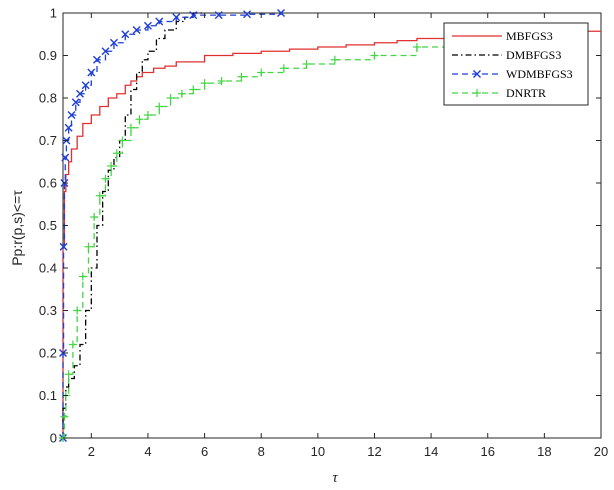  Describe the element at coordinates (261, 451) in the screenshot. I see `x-tick-label: 8` at that location.